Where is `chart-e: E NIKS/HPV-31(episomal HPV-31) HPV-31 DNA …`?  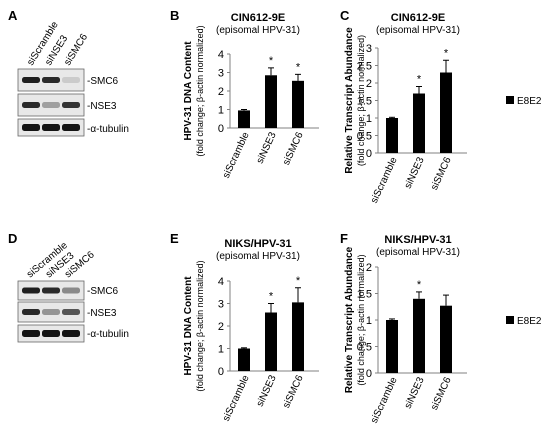
chart-e: E NIKS/HPV-31(episomal HPV-31) HPV-31 DNA … is located at coordinates (244, 327).